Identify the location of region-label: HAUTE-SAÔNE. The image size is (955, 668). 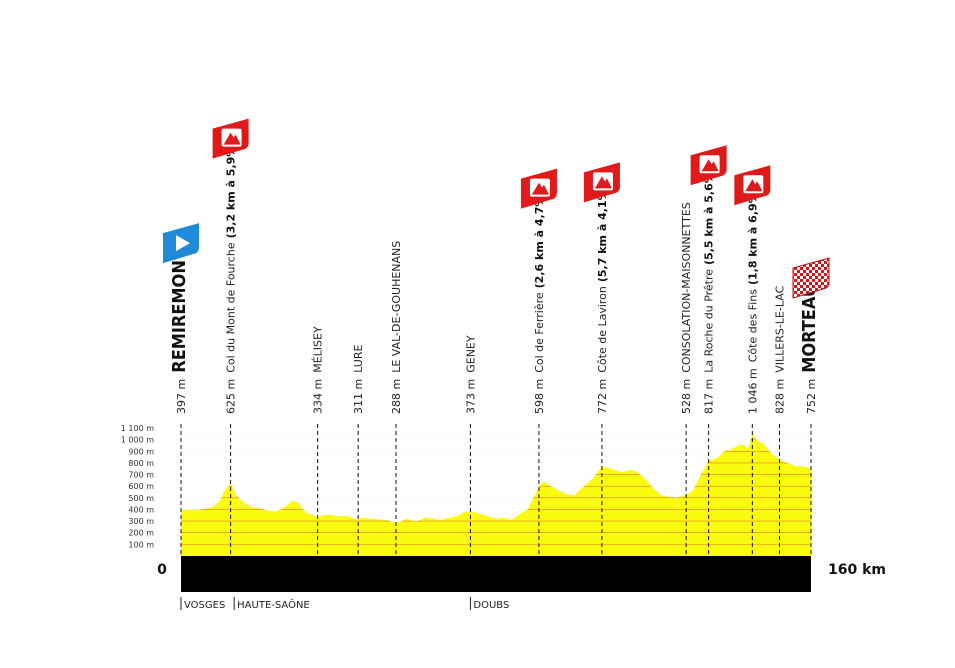
(273, 604).